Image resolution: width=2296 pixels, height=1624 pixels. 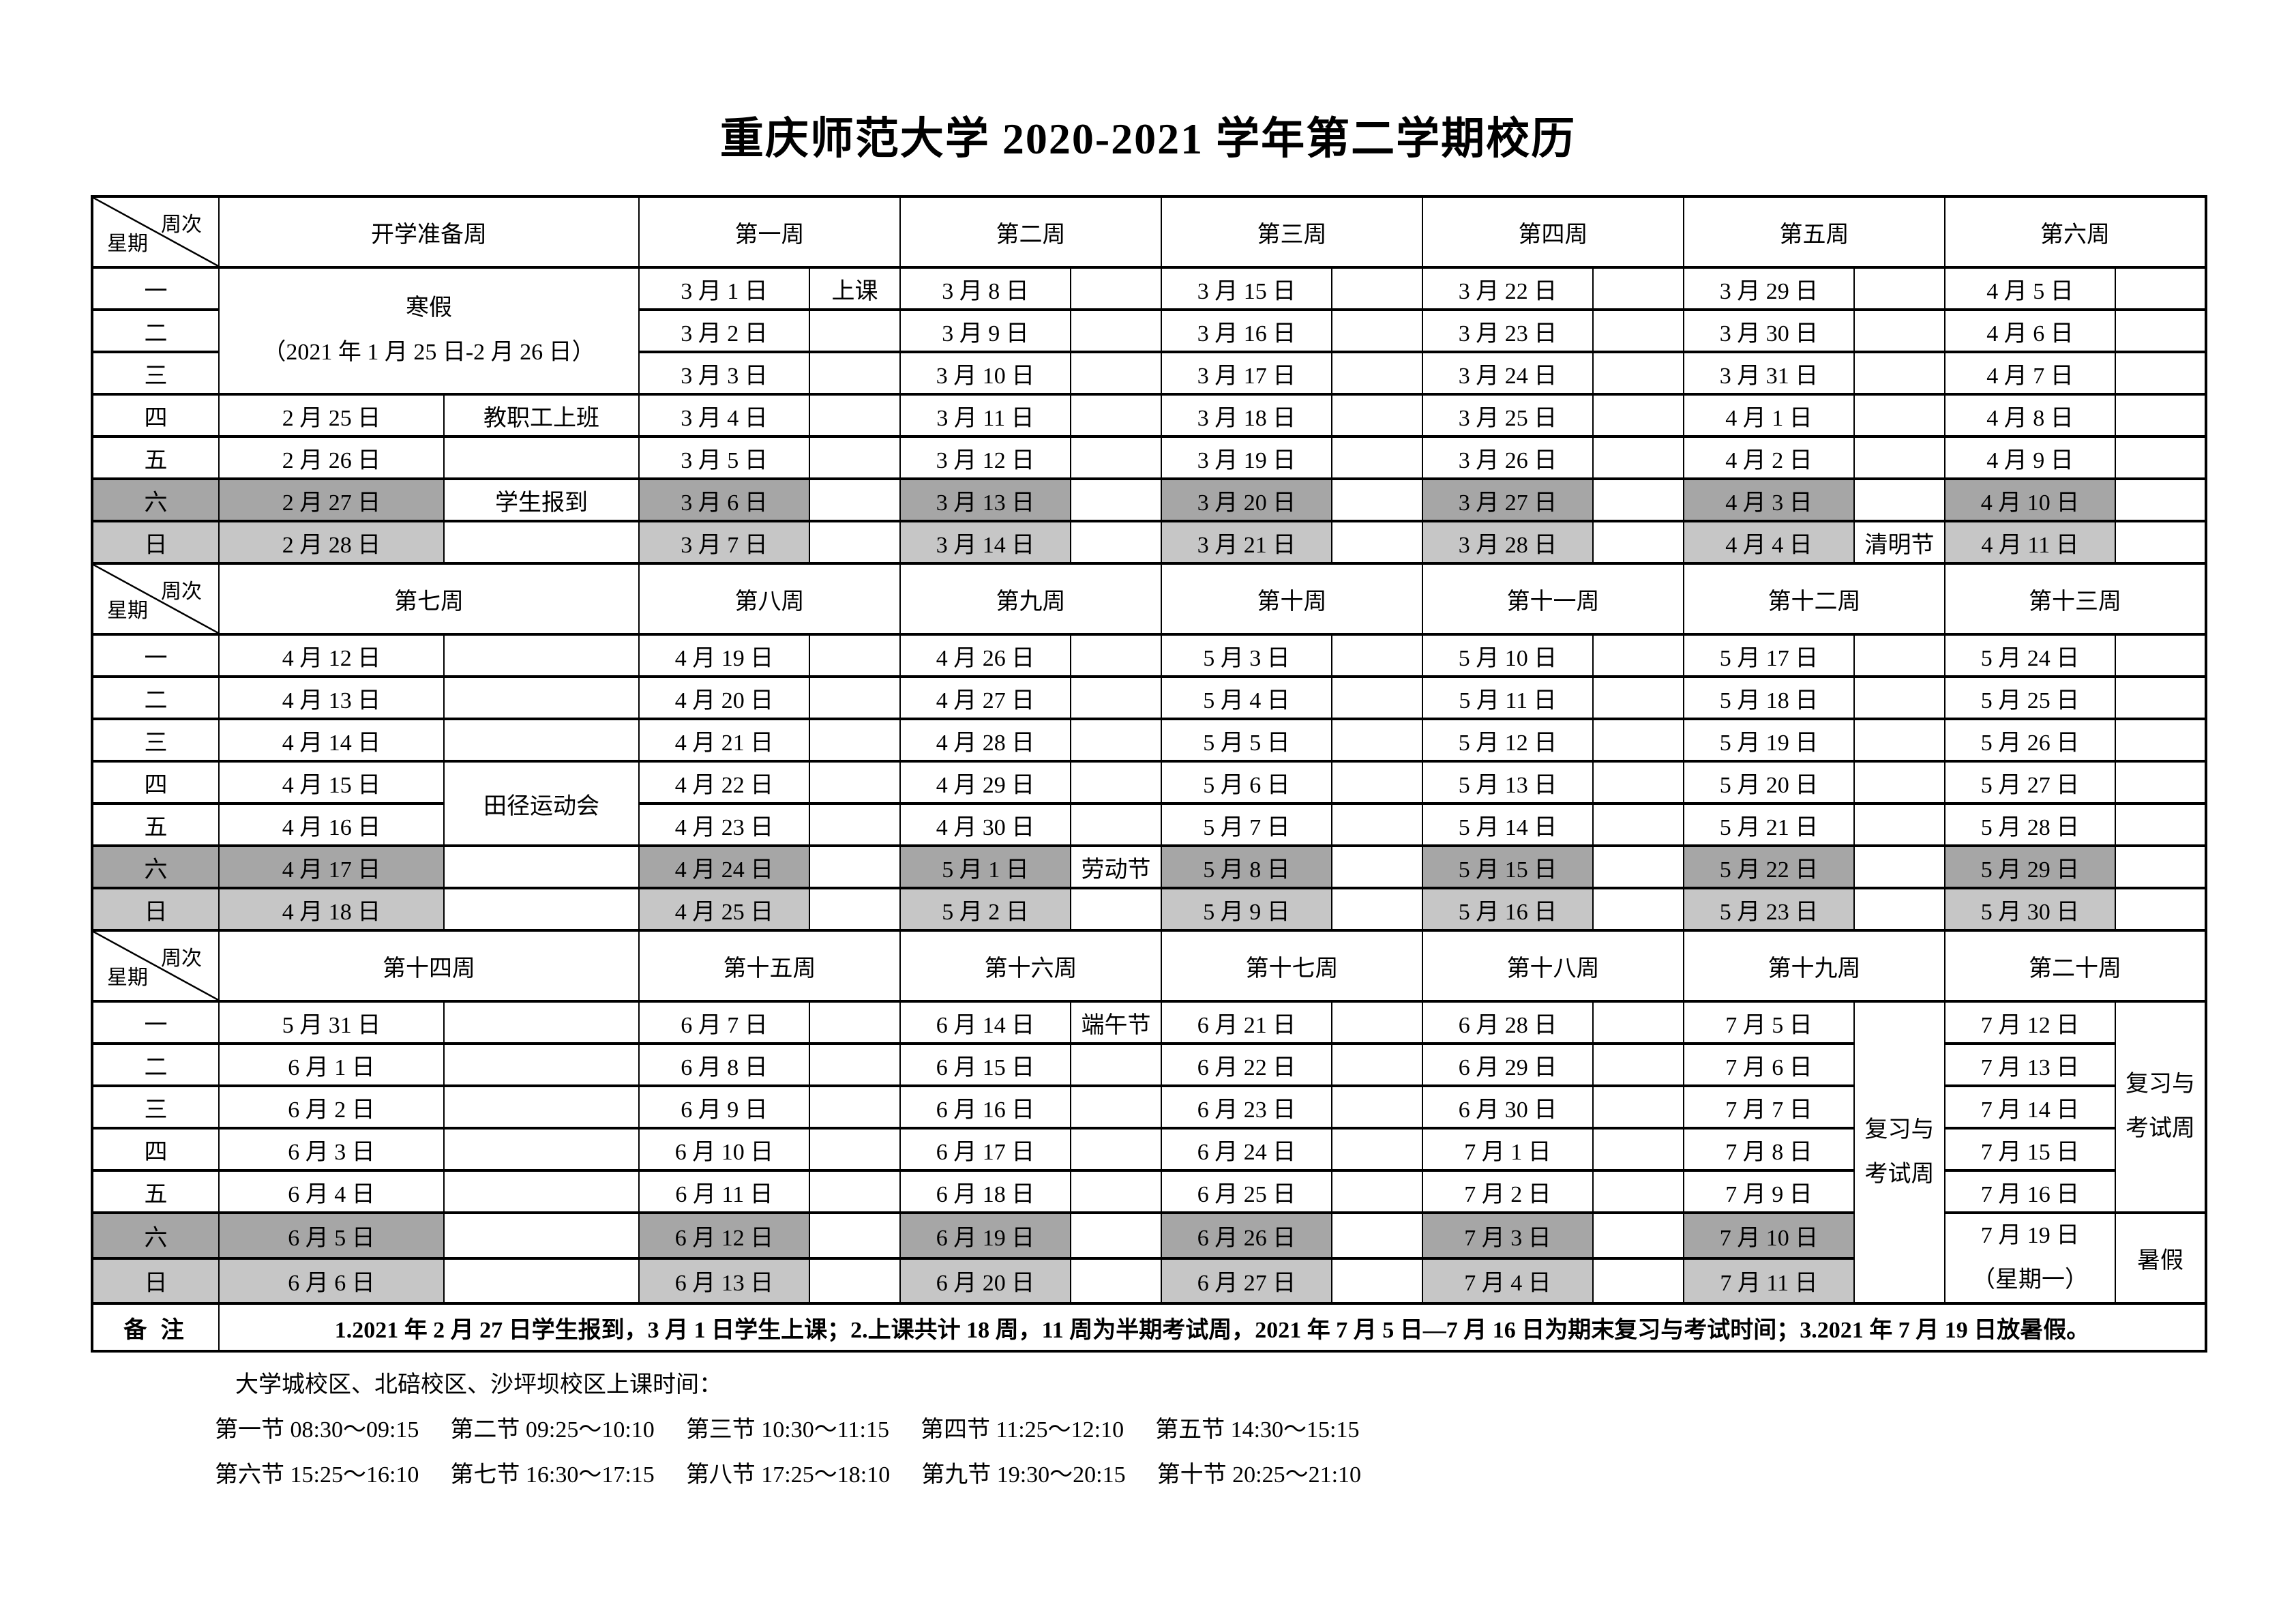 What do you see at coordinates (1769, 373) in the screenshot?
I see `date-cell: 3 月 31 日` at bounding box center [1769, 373].